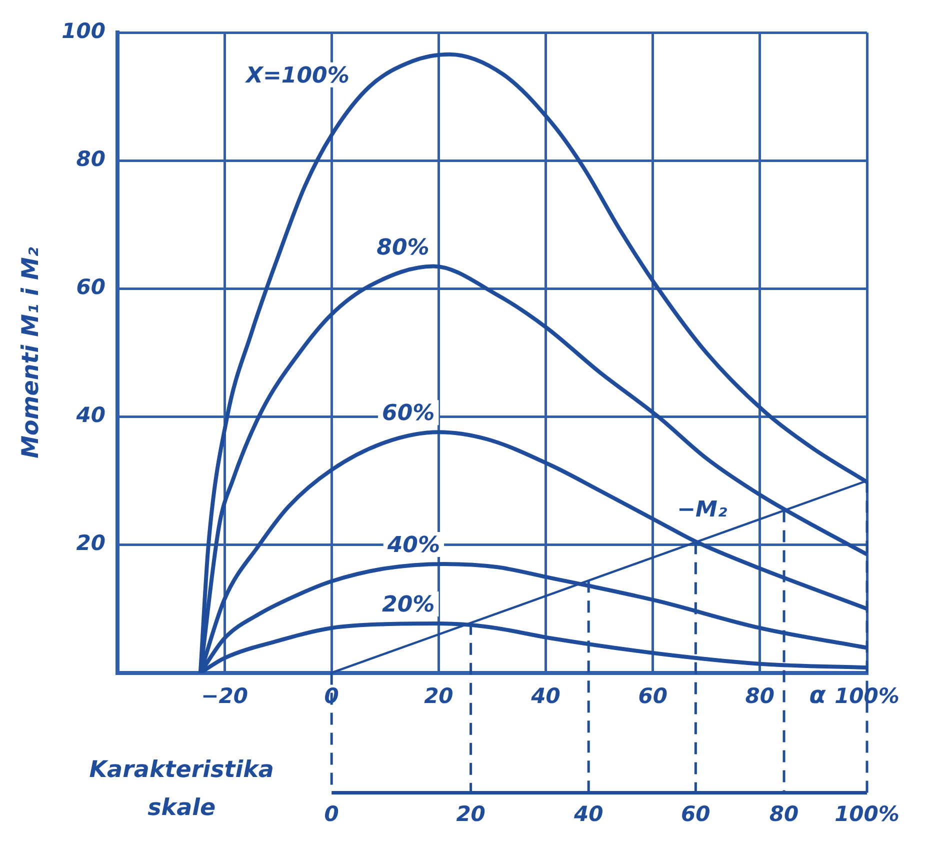 This screenshot has width=930, height=850. What do you see at coordinates (297, 75) in the screenshot?
I see `series-label: X=100%` at bounding box center [297, 75].